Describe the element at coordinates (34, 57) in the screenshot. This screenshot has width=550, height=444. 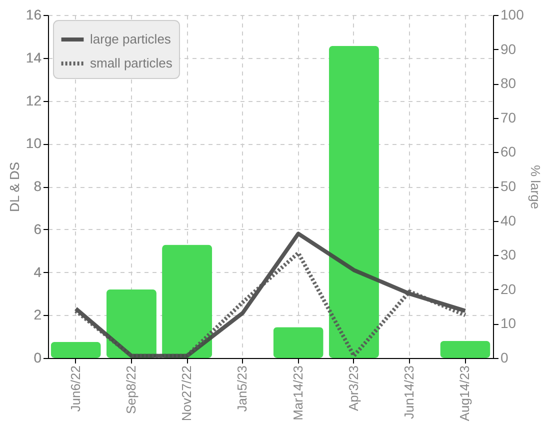
I see `y-tick-label: 14` at that location.